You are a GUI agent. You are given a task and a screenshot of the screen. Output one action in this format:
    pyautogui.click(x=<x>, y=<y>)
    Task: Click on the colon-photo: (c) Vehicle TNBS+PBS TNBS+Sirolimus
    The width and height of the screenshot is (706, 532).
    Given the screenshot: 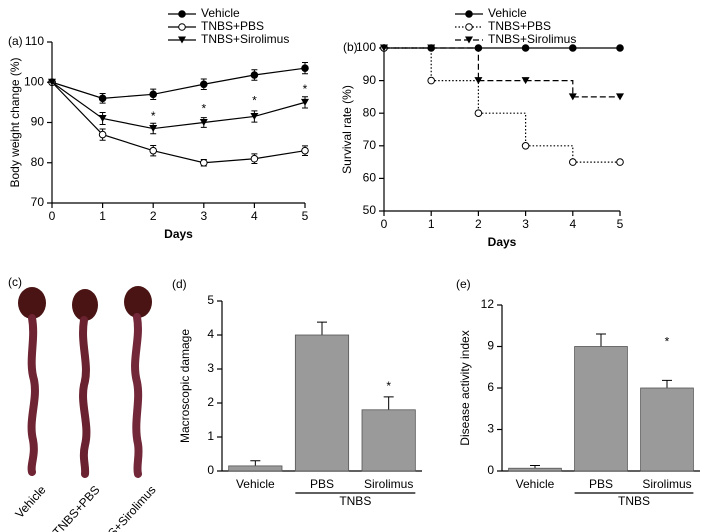 What is the action you would take?
    pyautogui.click(x=83, y=403)
    